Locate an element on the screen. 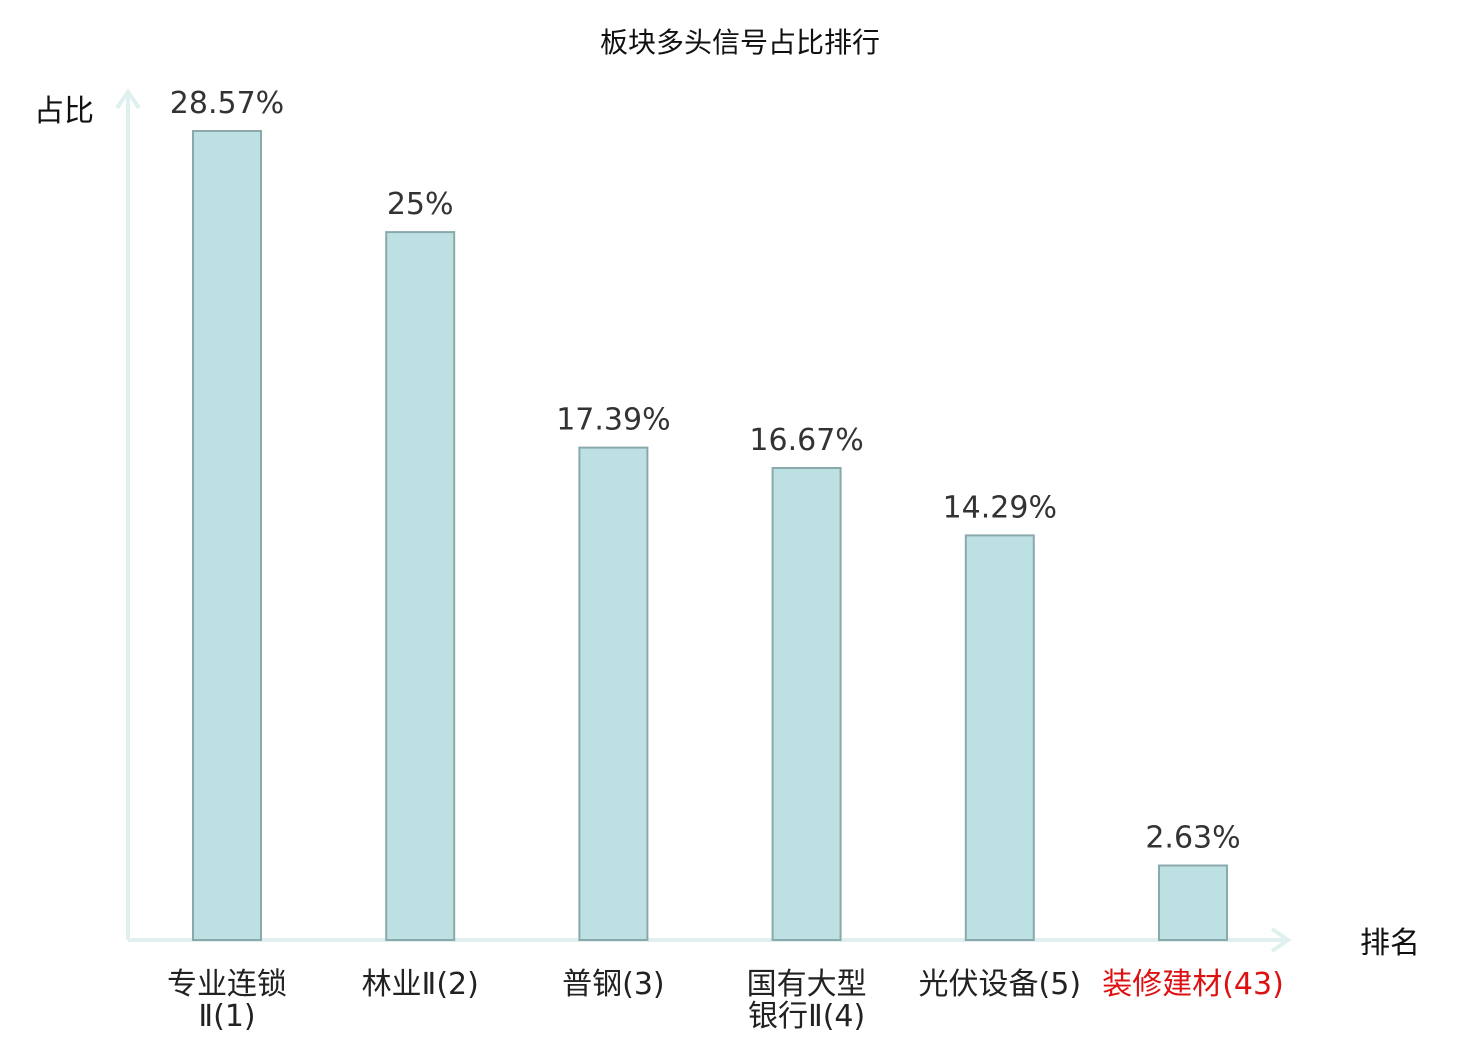 The image size is (1480, 1040). value-label-4: 16.67% is located at coordinates (806, 440).